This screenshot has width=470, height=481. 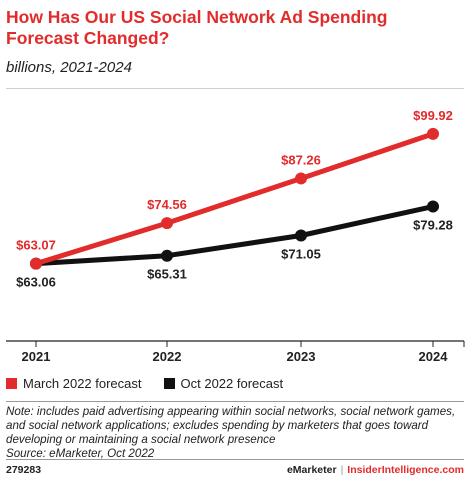 I want to click on legend-item-oct: Oct 2022 forecast, so click(x=223, y=383).